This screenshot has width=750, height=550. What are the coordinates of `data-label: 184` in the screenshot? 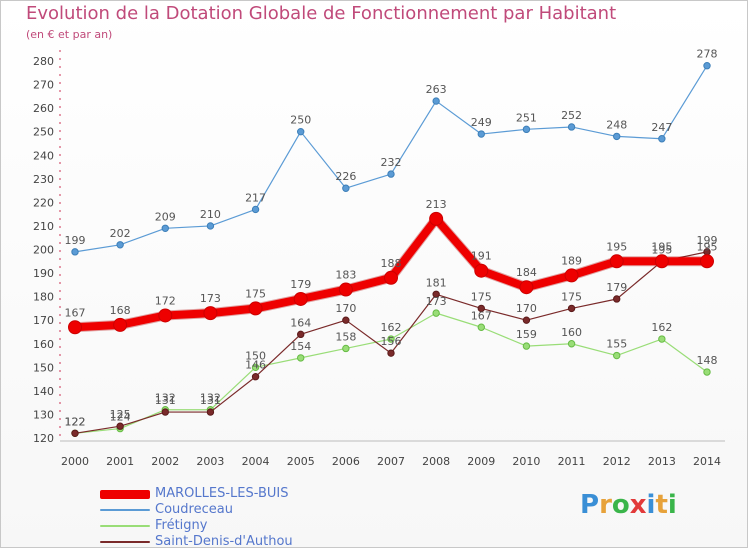 It's located at (526, 272).